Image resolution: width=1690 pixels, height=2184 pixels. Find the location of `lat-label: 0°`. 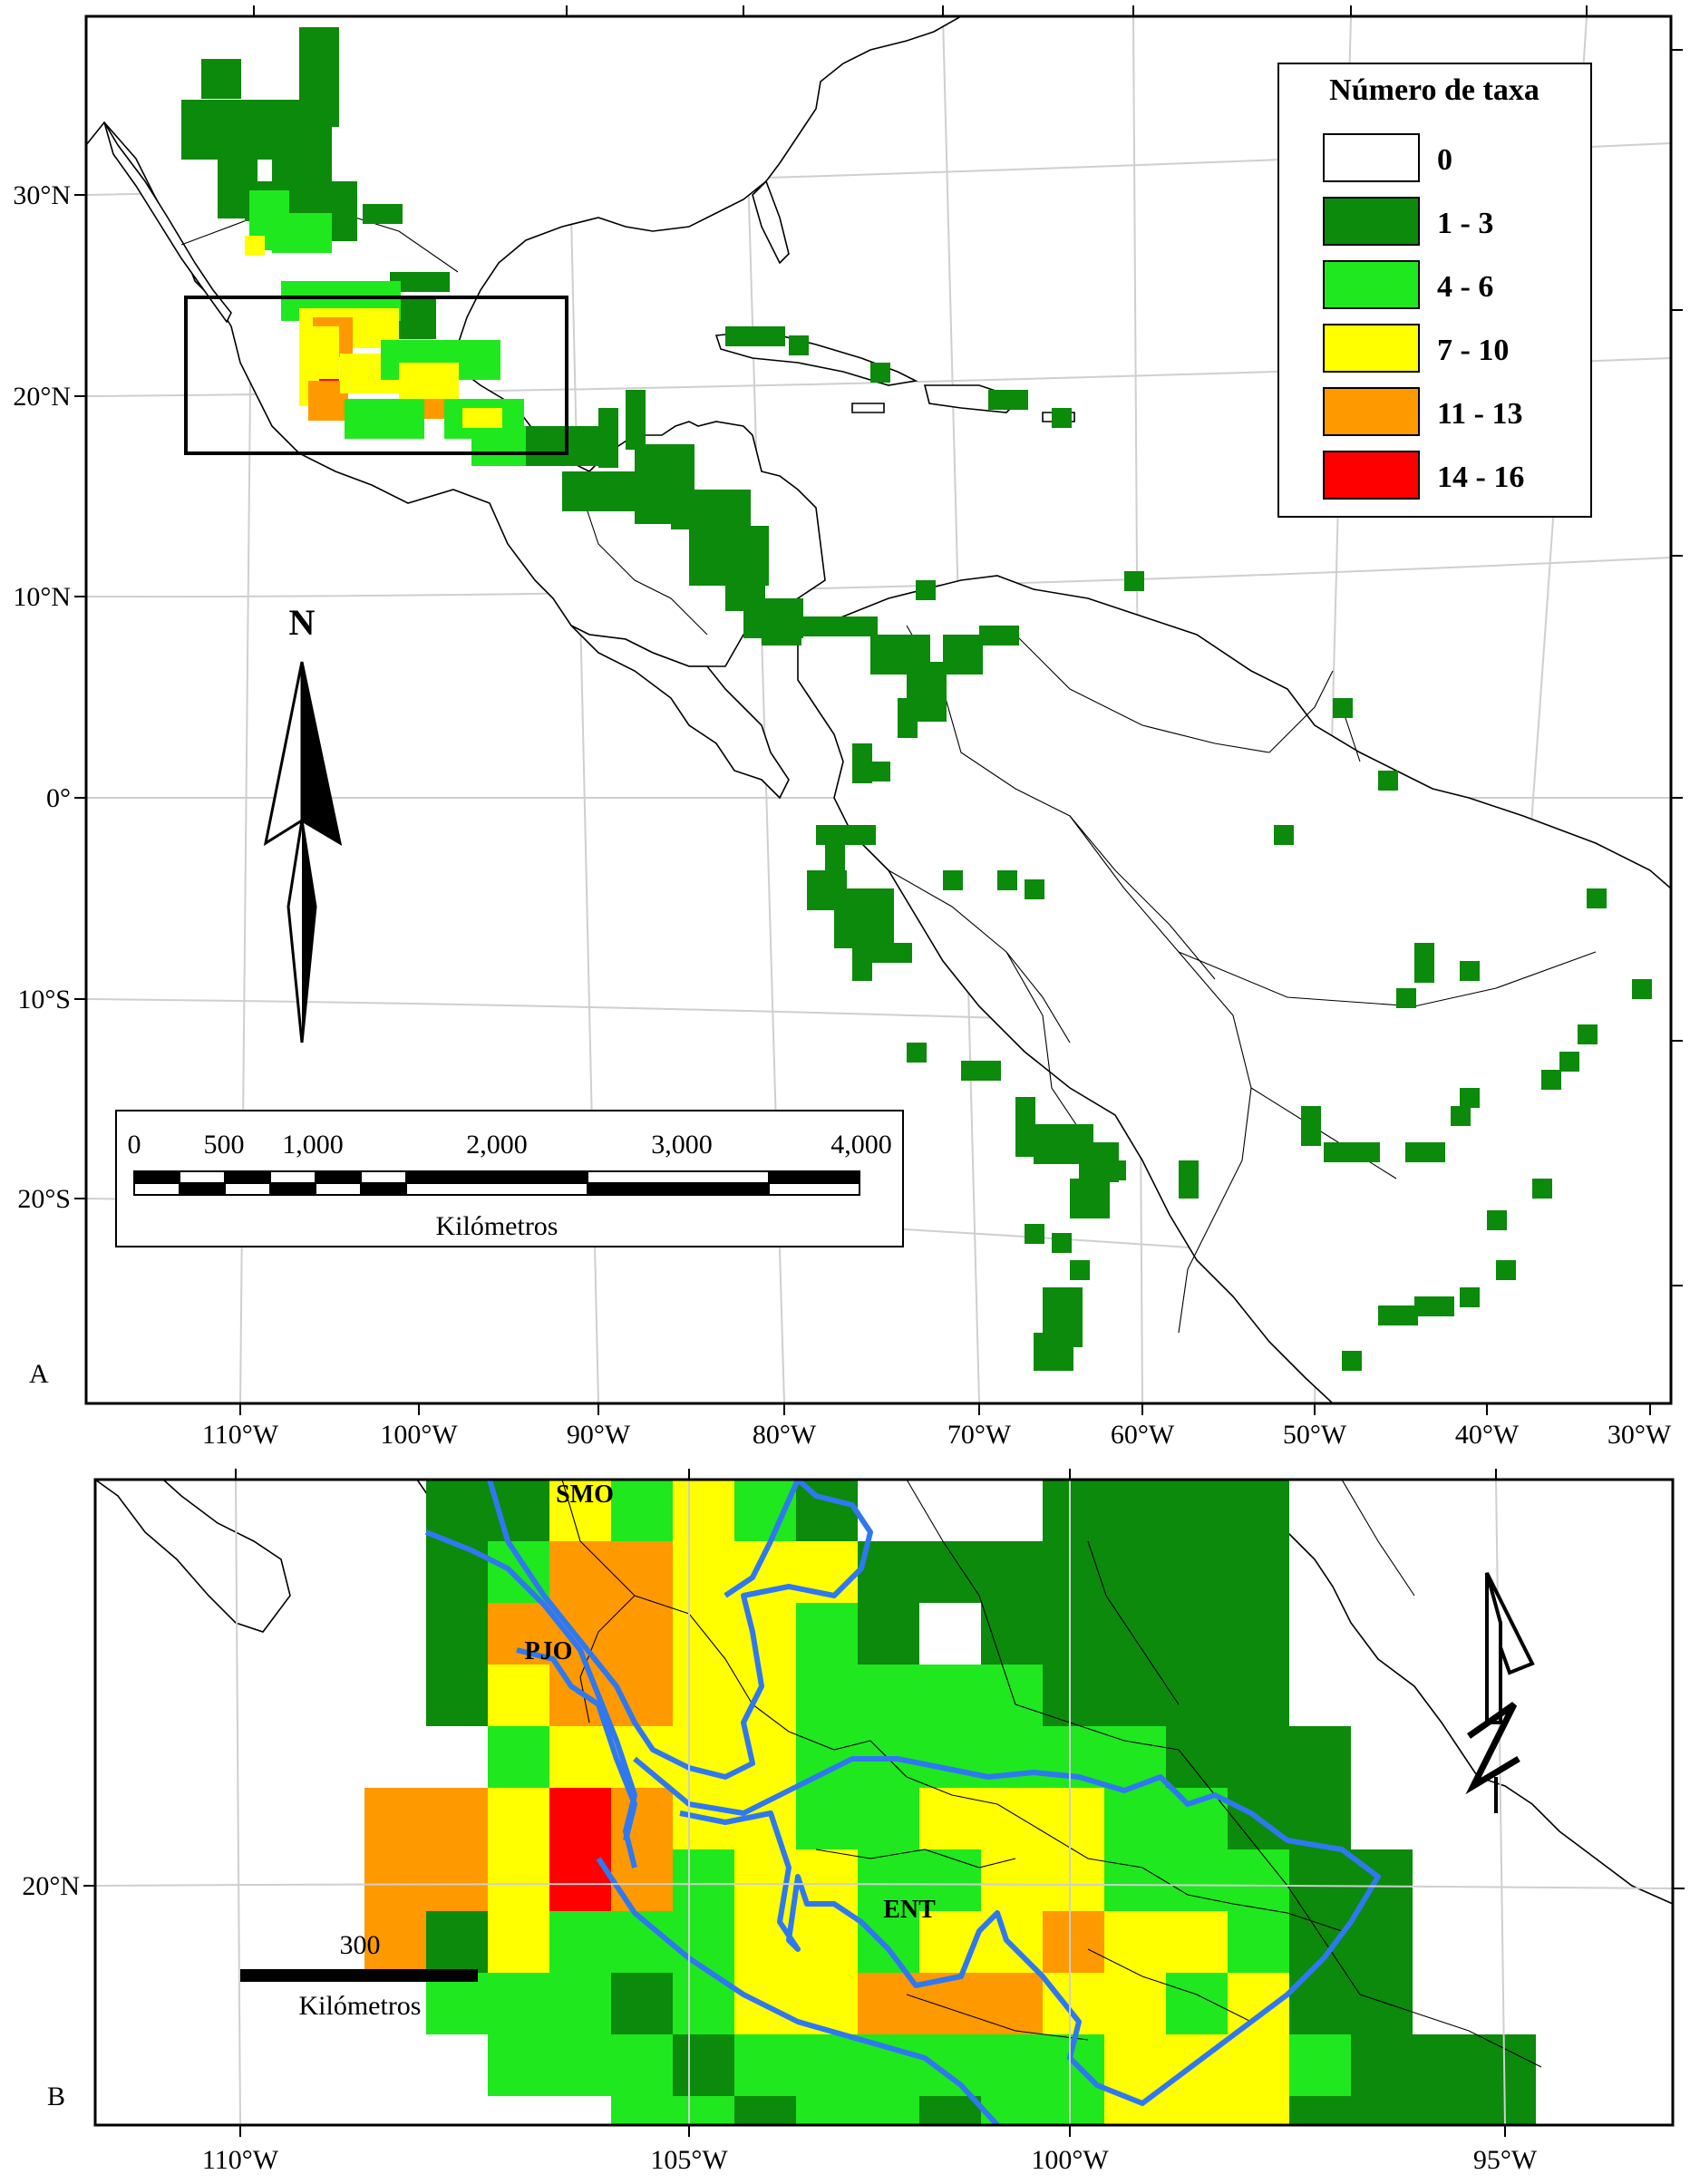

lat-label: 0° is located at coordinates (58, 798).